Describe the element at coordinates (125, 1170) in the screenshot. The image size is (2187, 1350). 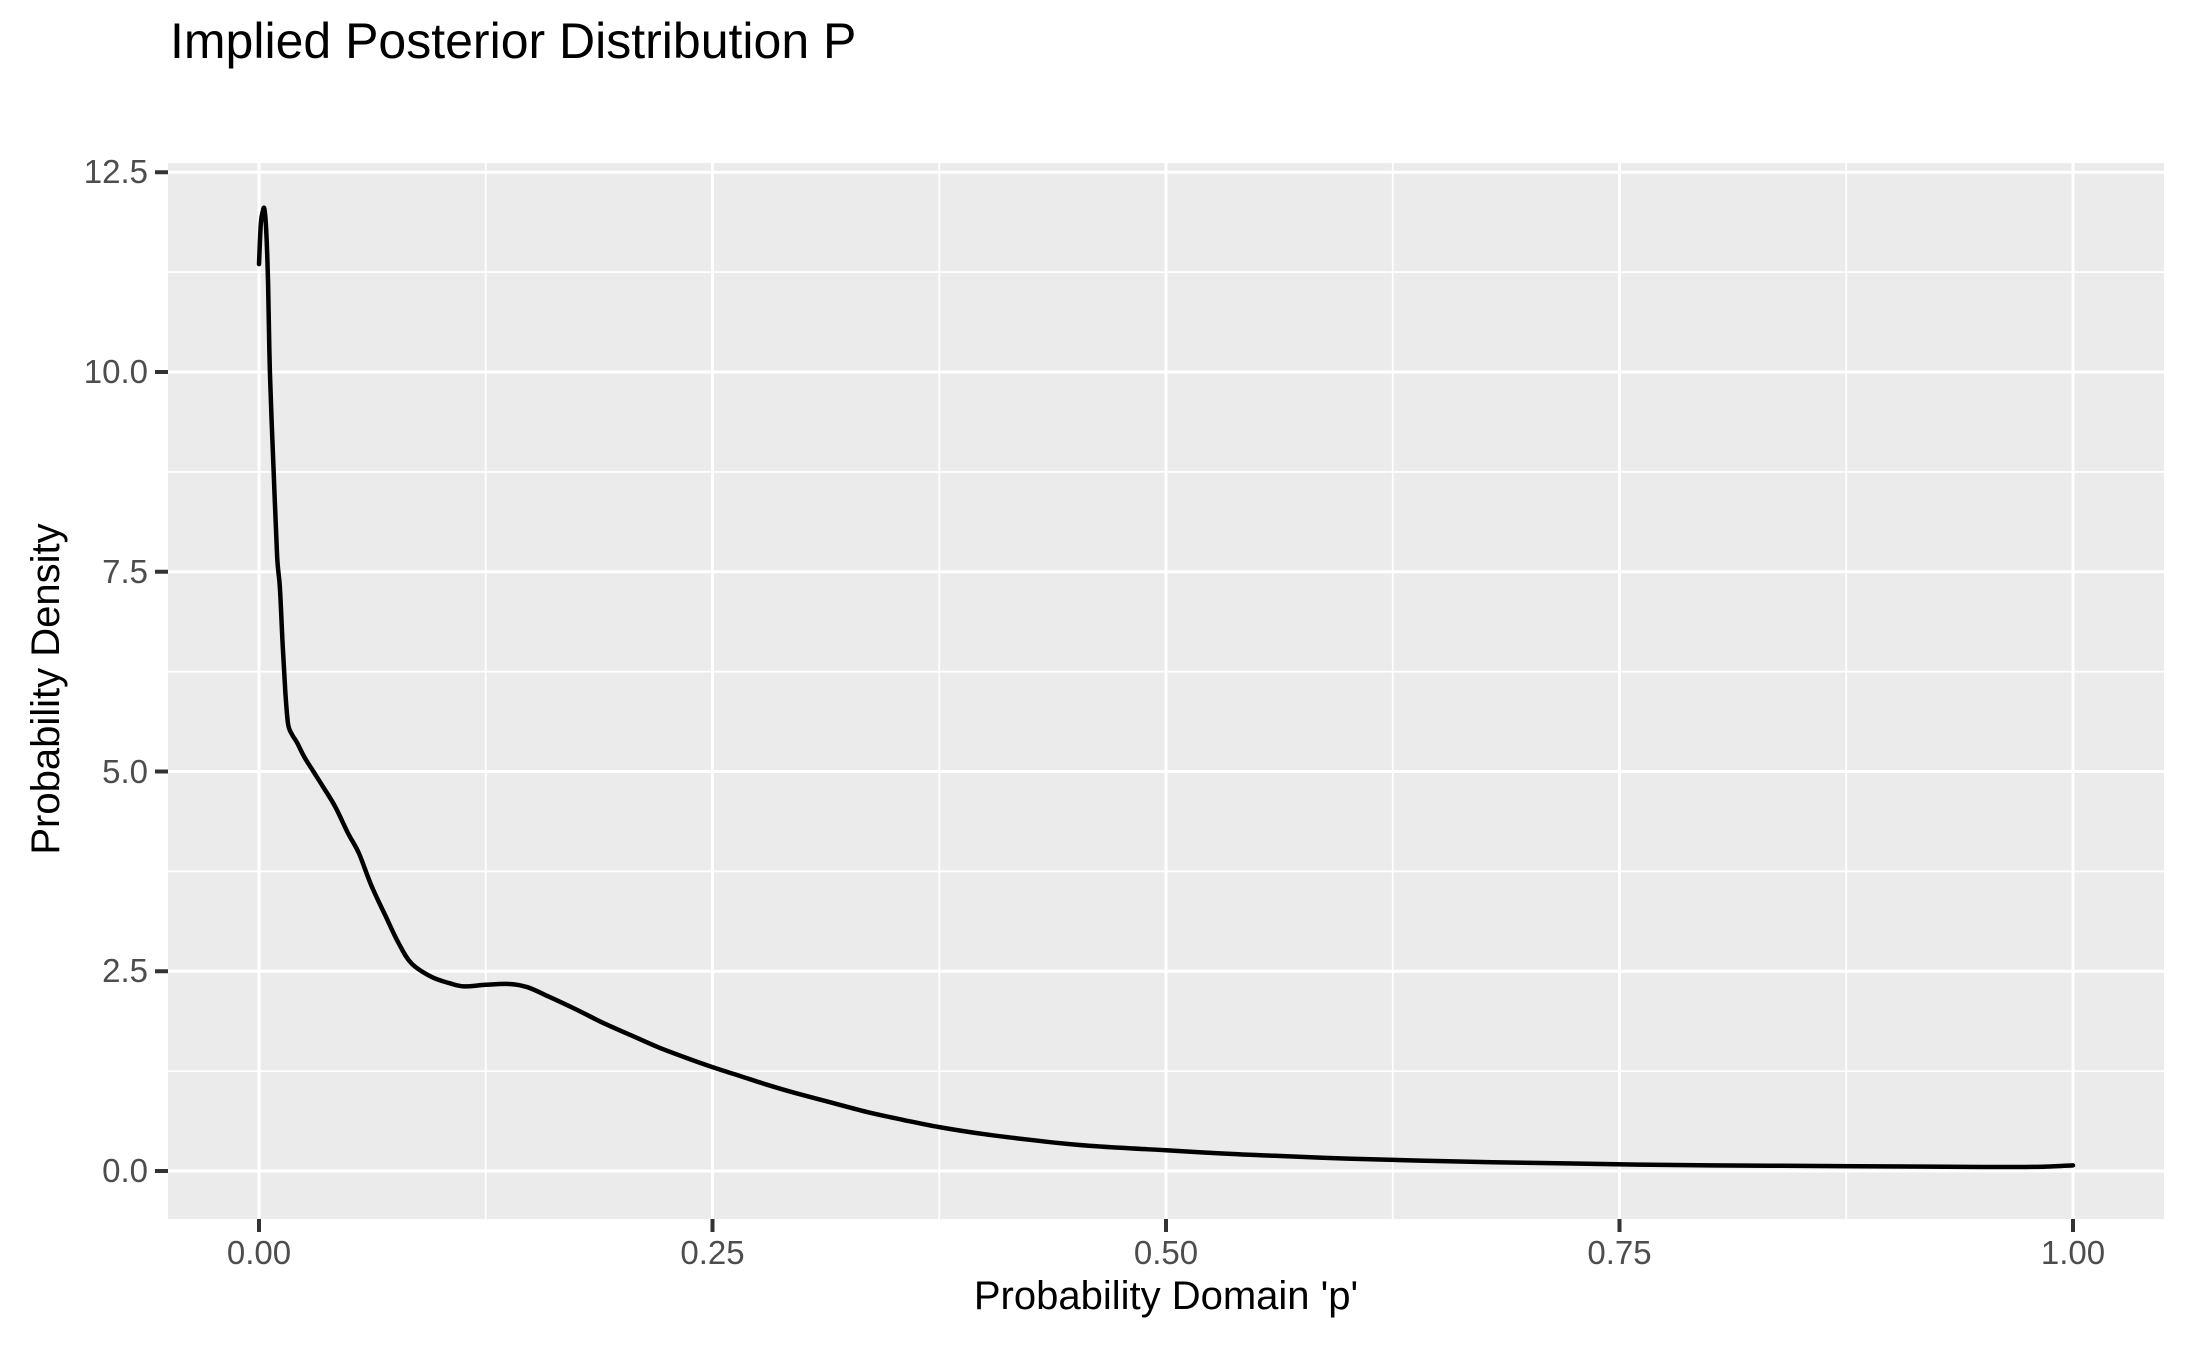
I see `y-tick-label: 0.0` at that location.